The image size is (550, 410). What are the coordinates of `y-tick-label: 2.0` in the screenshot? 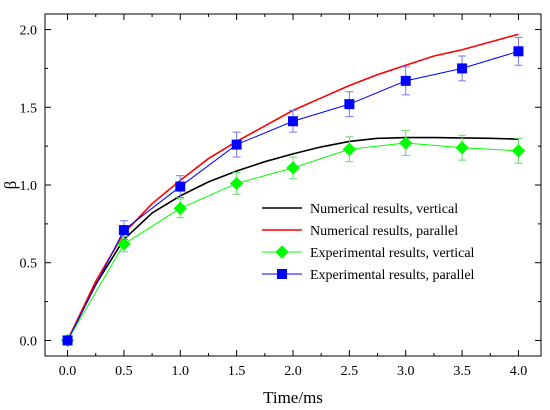 It's located at (29, 31).